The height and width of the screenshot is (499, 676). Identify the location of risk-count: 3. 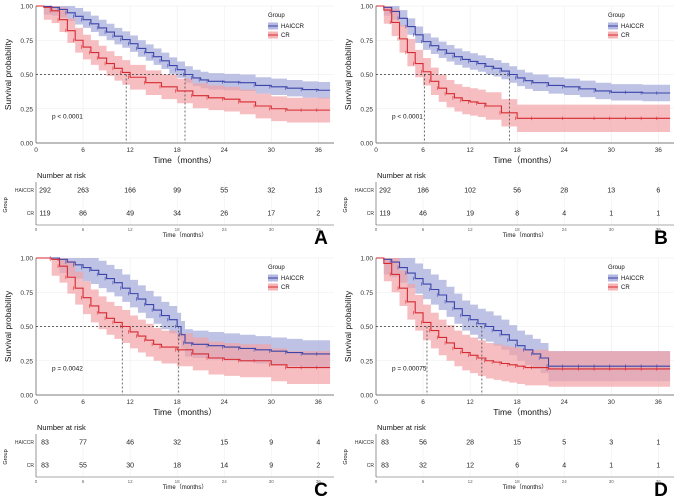
(611, 443).